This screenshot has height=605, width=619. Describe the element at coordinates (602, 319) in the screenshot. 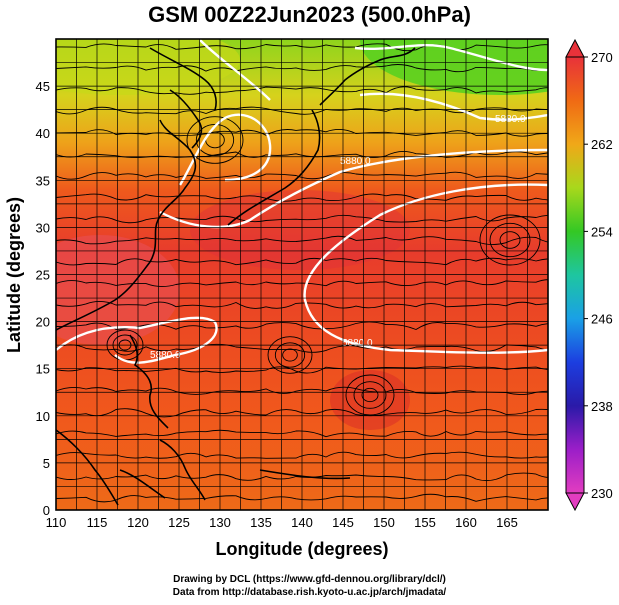

I see `colorbar-tick-label: 246` at that location.